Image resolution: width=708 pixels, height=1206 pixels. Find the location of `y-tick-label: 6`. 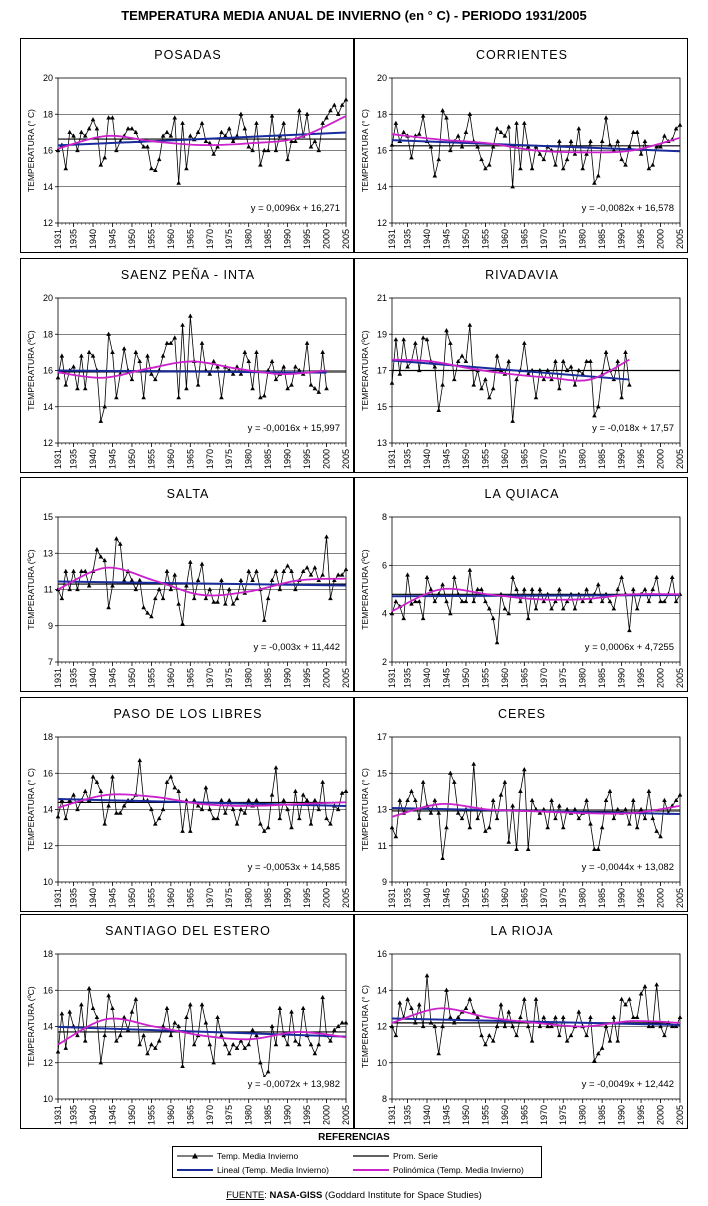

y-tick-label: 6 is located at coordinates (384, 565).